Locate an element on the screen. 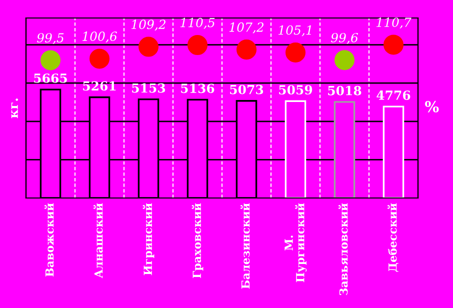 This screenshot has width=453, height=308. x-tick-label: Дебесский is located at coordinates (393, 237).